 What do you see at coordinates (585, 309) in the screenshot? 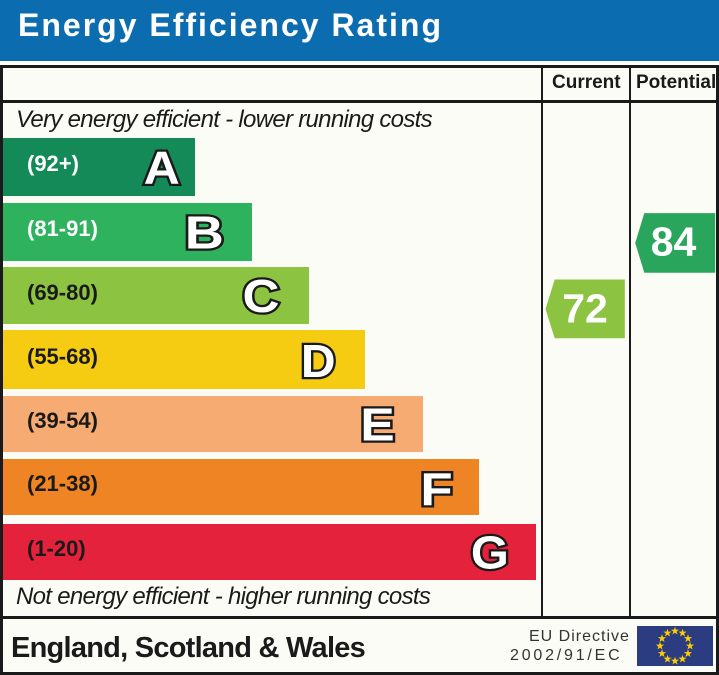
I see `svg-text: 72` at bounding box center [585, 309].